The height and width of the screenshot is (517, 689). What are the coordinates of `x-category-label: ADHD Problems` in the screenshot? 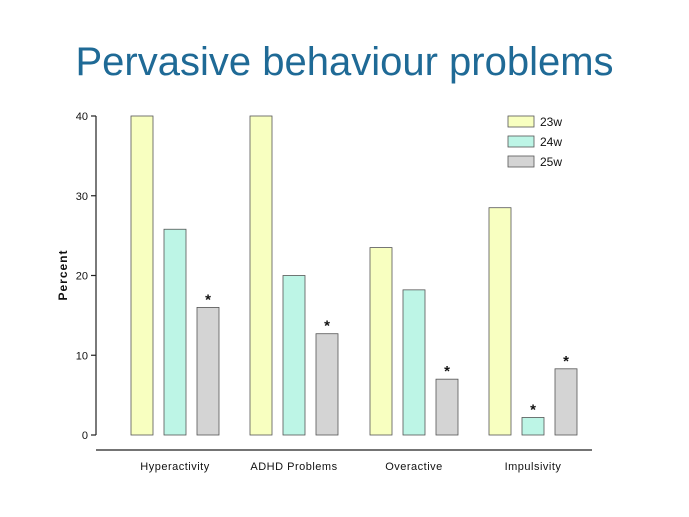 It's located at (293, 467).